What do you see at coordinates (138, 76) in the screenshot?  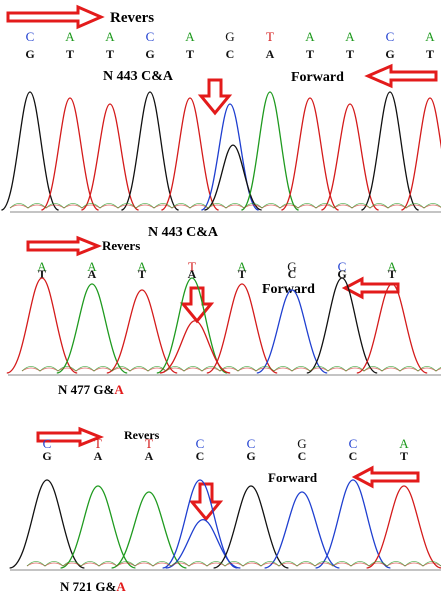 I see `mutation-label: N 443 C&A` at bounding box center [138, 76].